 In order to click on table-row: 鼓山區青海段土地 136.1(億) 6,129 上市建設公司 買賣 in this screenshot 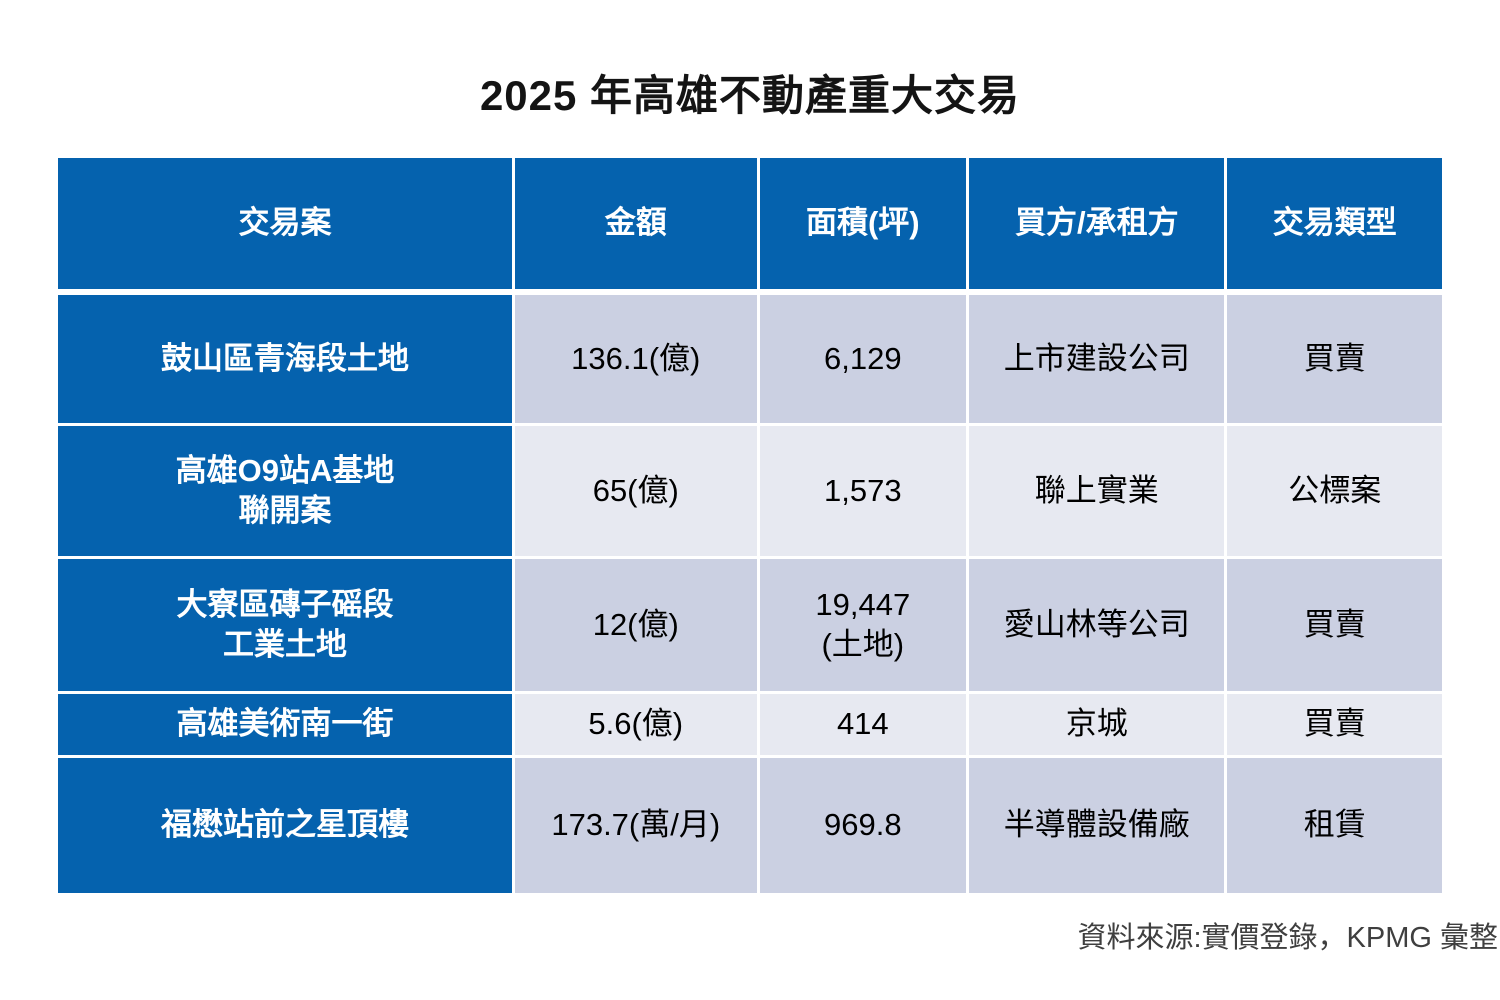, I will do `click(749, 358)`.